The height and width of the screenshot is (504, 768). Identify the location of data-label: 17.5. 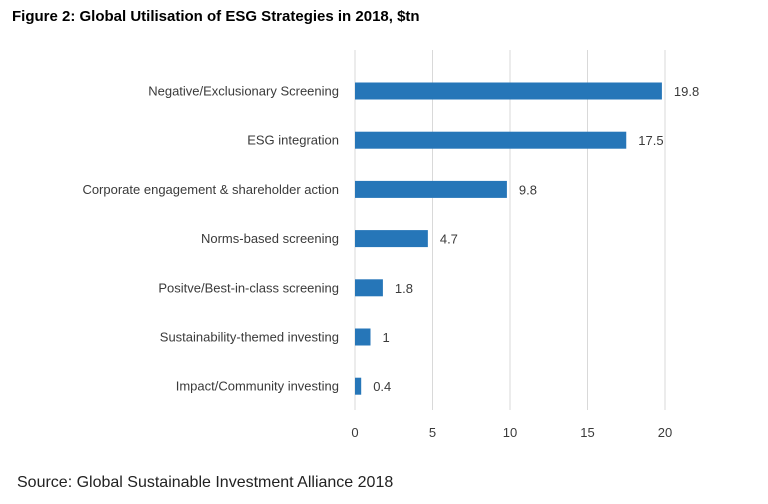
(650, 140).